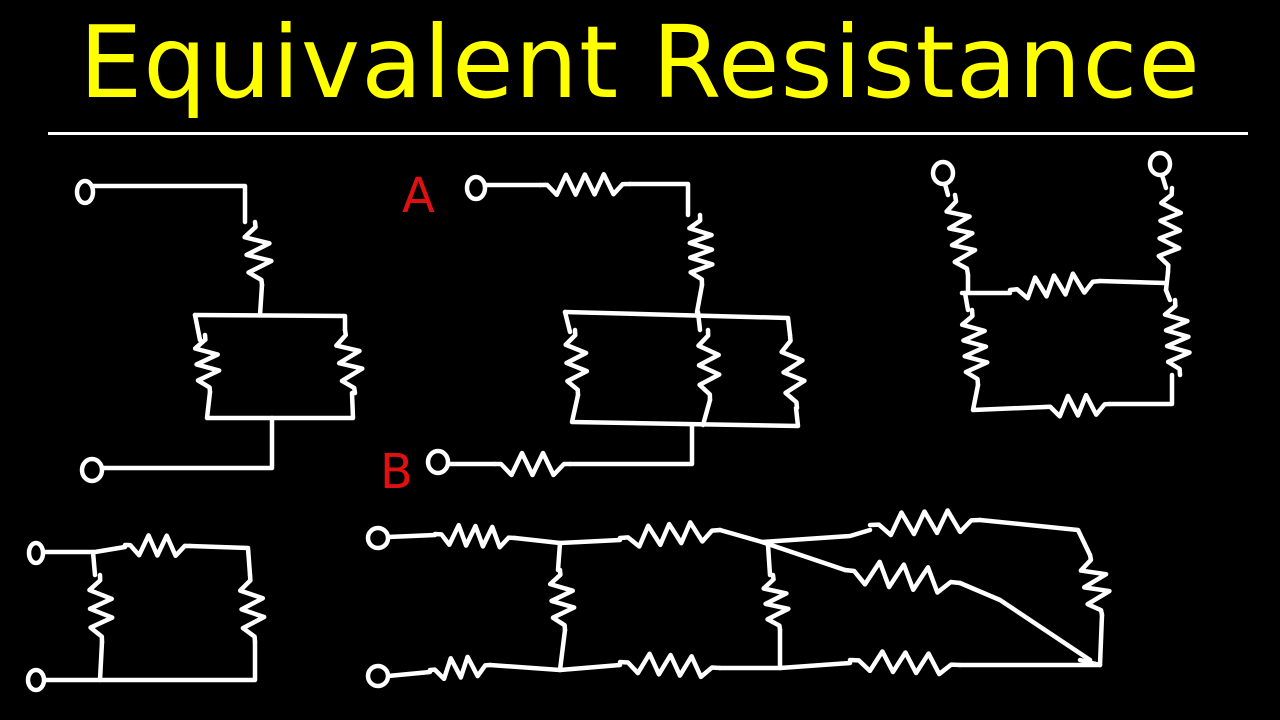 The image size is (1280, 720). Describe the element at coordinates (418, 196) in the screenshot. I see `label-a: A` at that location.